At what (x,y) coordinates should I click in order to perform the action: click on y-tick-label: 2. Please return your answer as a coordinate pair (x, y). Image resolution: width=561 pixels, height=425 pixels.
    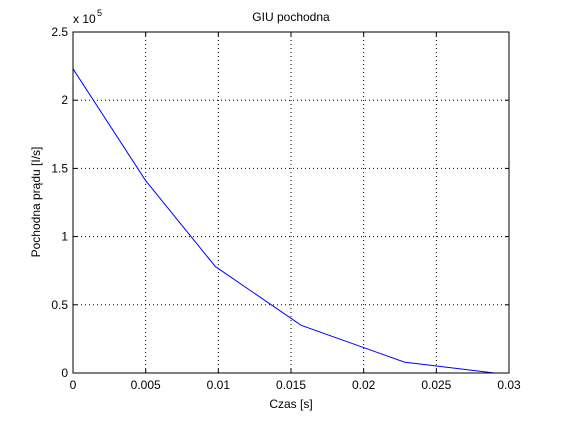
    Looking at the image, I should click on (64, 100).